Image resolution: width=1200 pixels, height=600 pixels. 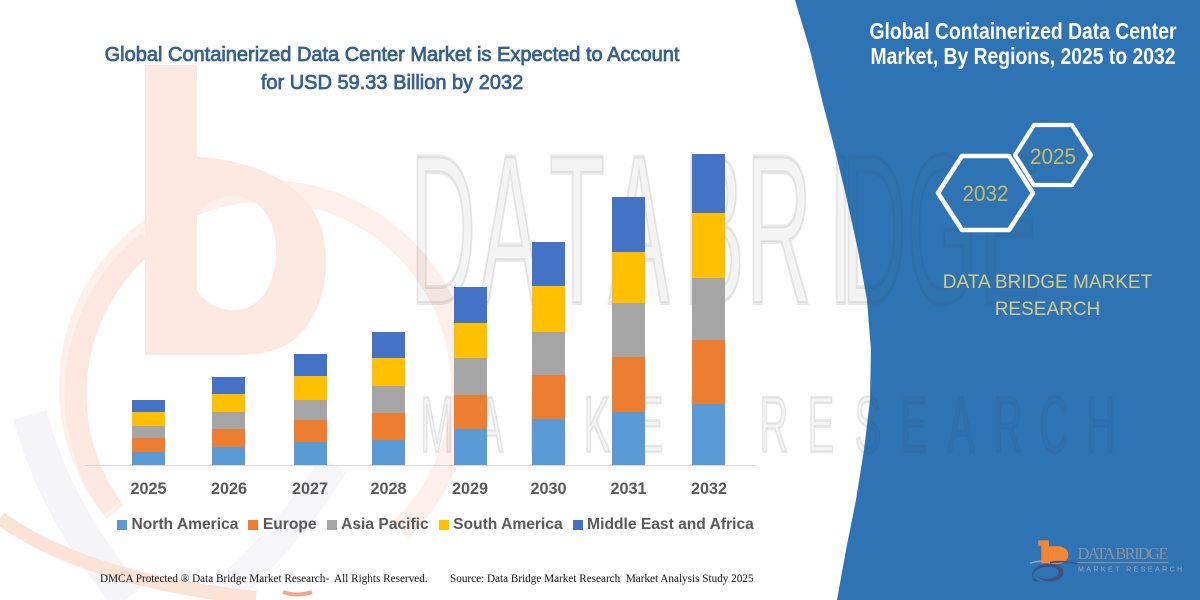 What do you see at coordinates (874, 230) in the screenshot?
I see `svg-text: D` at bounding box center [874, 230].